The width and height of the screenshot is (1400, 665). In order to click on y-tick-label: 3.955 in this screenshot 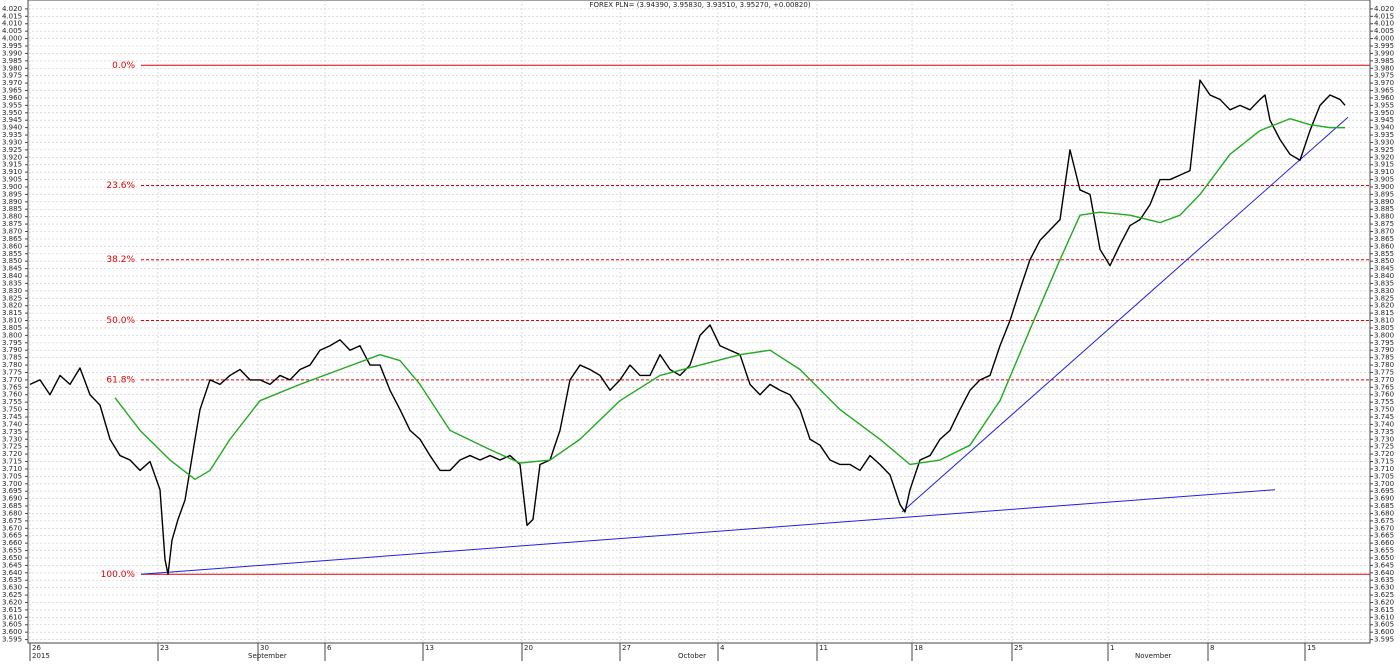, I will do `click(12, 105)`.